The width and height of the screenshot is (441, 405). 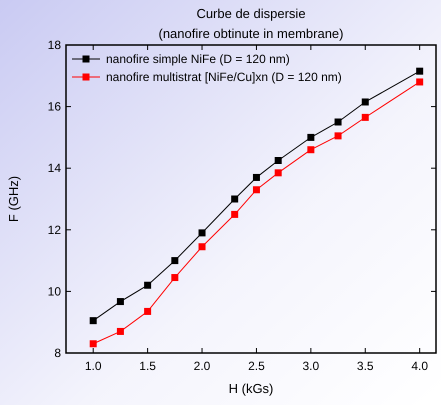 I want to click on x-tick-label: 1.5, so click(x=147, y=366).